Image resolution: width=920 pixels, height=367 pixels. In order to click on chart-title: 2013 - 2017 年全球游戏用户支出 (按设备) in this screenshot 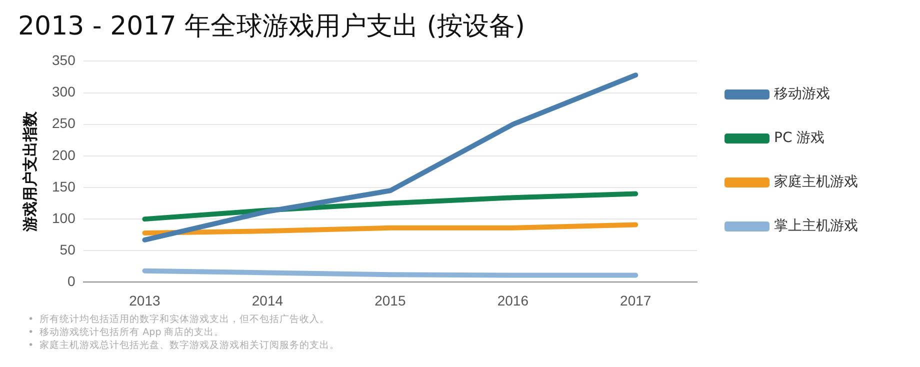, I will do `click(272, 26)`.